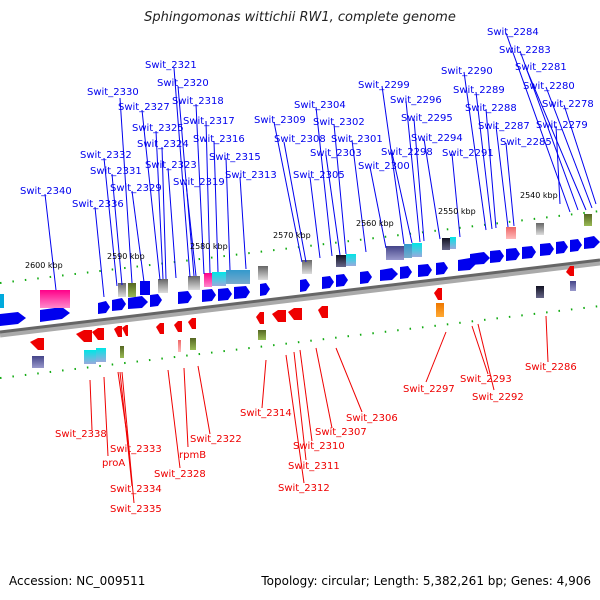 This screenshot has height=600, width=600. Describe the element at coordinates (113, 463) in the screenshot. I see `gene-label: proA` at that location.